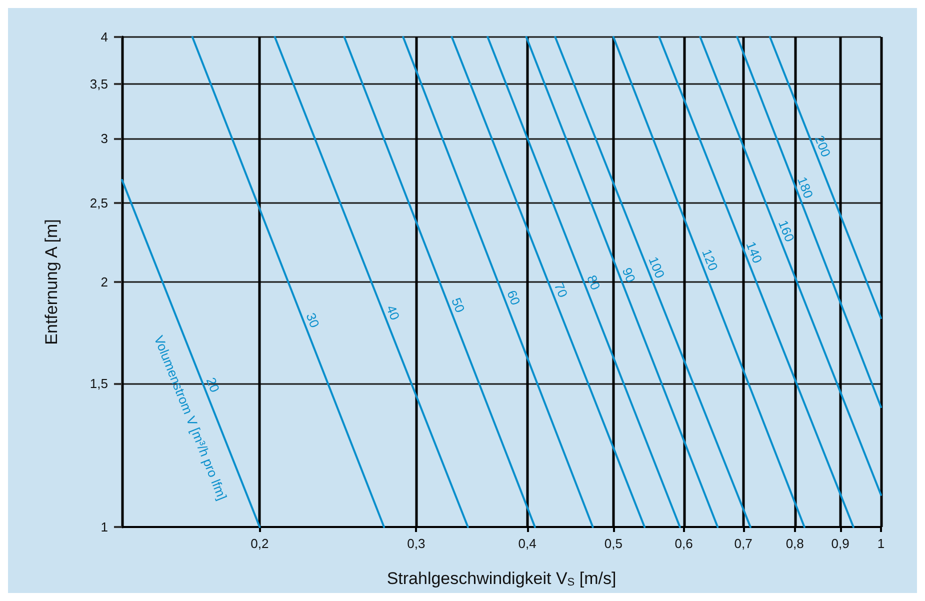  Describe the element at coordinates (393, 312) in the screenshot. I see `text: 40` at that location.